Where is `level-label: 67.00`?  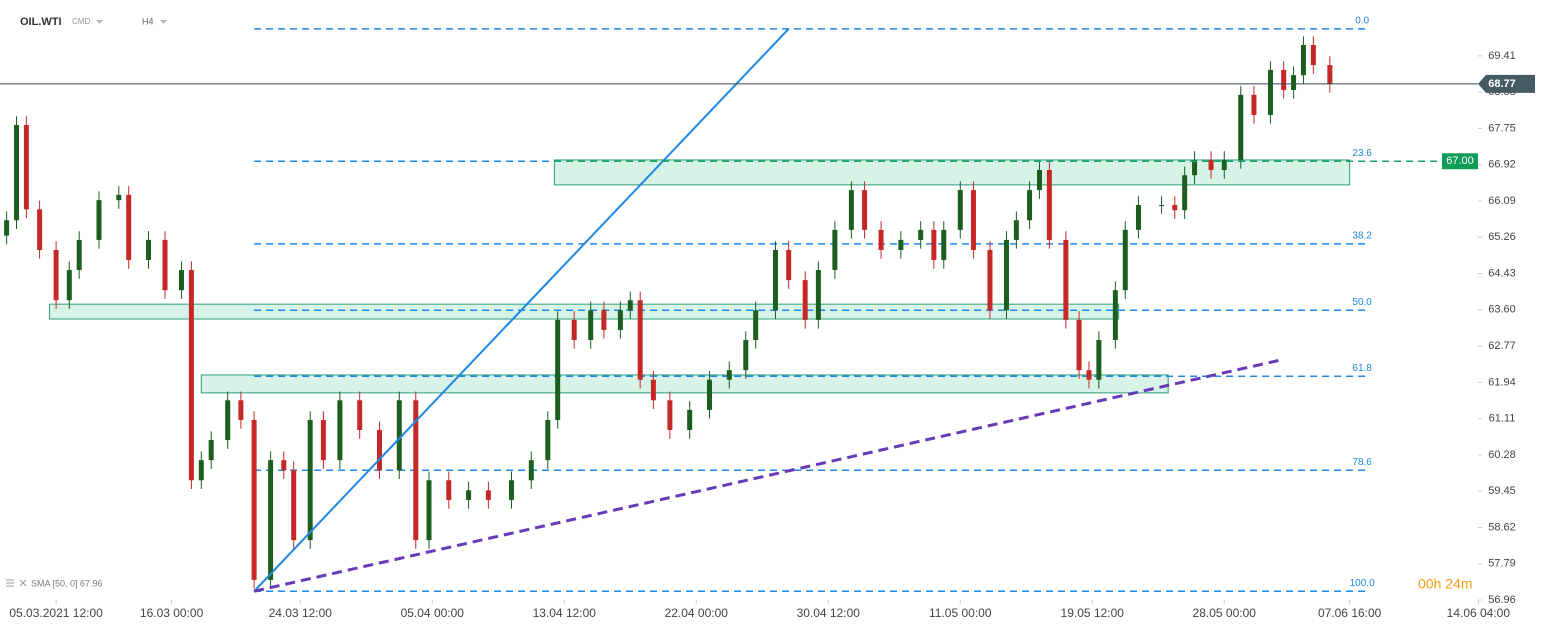 level-label: 67.00 is located at coordinates (1460, 161).